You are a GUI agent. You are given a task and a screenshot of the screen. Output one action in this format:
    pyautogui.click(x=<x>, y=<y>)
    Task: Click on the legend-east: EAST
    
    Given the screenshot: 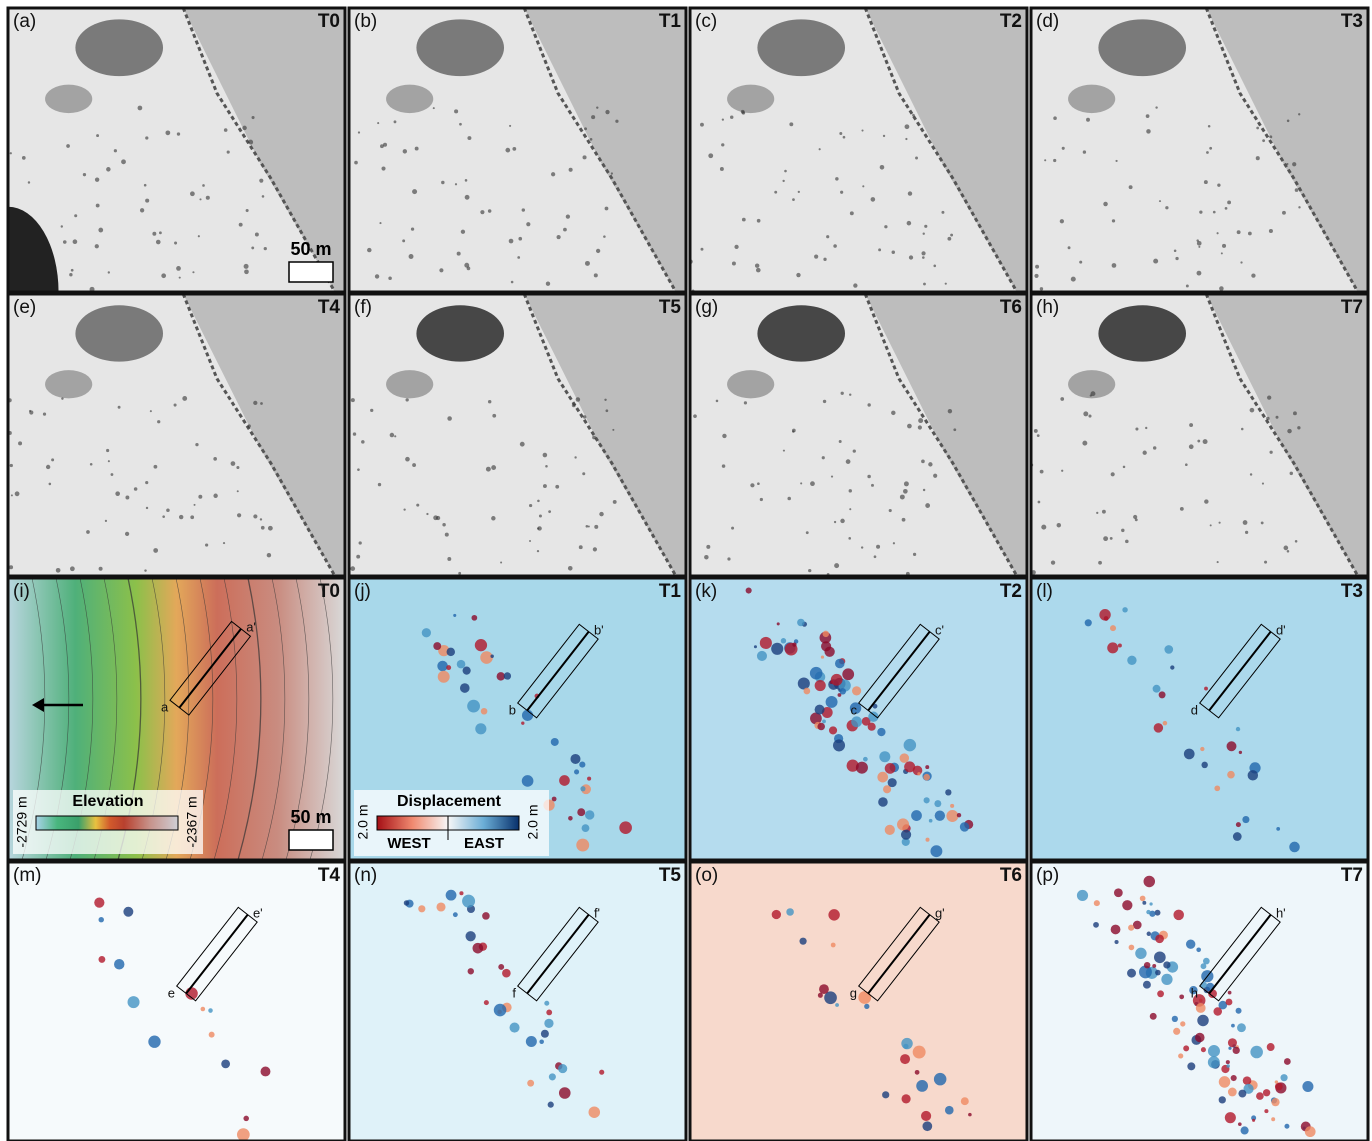 What is the action you would take?
    pyautogui.click(x=484, y=843)
    